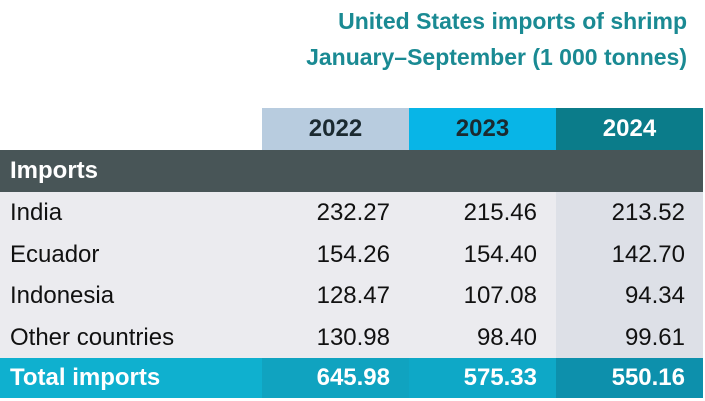 The width and height of the screenshot is (705, 401). I want to click on table-row-ecuador: Ecuador 154.26 154.40 142.70, so click(351, 255).